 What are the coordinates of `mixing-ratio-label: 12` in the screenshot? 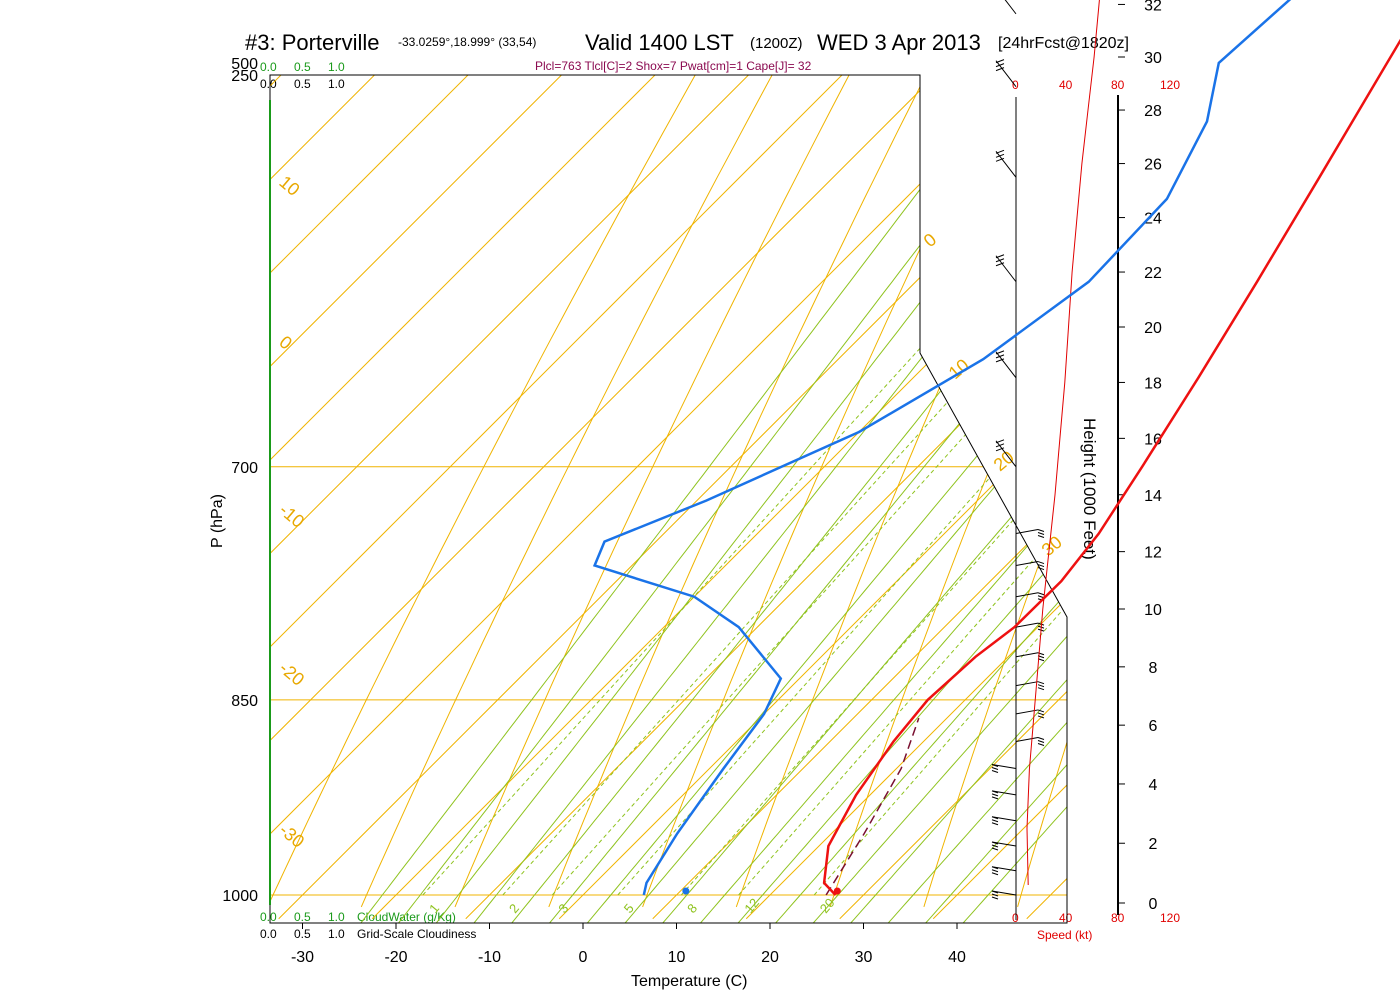 It's located at (751, 905).